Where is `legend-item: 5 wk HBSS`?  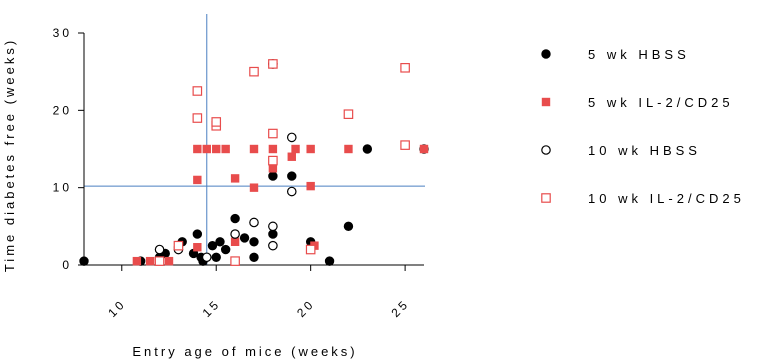 legend-item: 5 wk HBSS is located at coordinates (615, 54).